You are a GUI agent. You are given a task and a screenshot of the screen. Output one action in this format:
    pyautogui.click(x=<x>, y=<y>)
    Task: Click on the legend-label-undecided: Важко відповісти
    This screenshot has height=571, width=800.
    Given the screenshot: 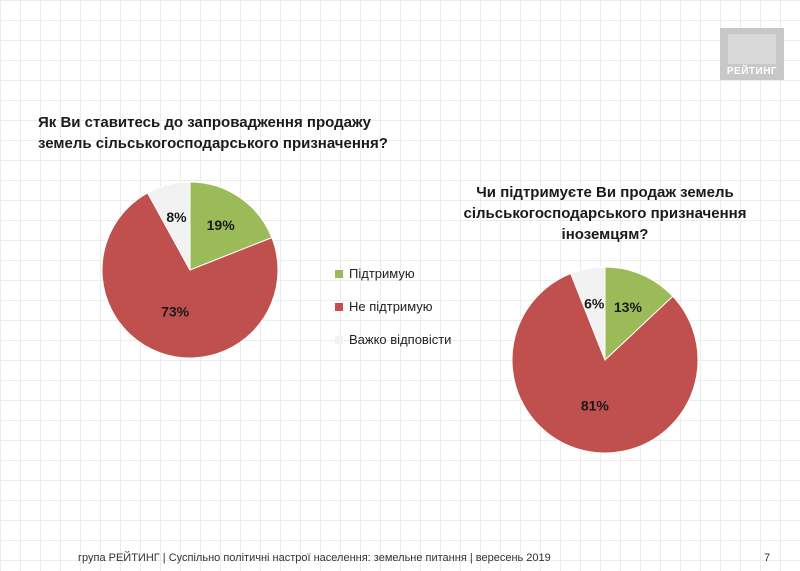 What is the action you would take?
    pyautogui.click(x=400, y=339)
    